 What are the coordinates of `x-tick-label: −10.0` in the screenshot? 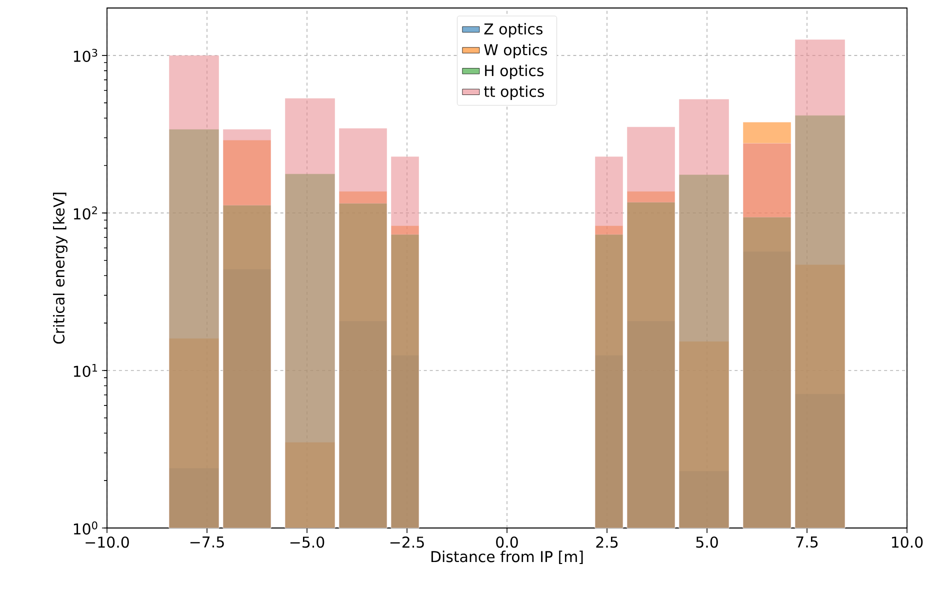 It's located at (107, 542).